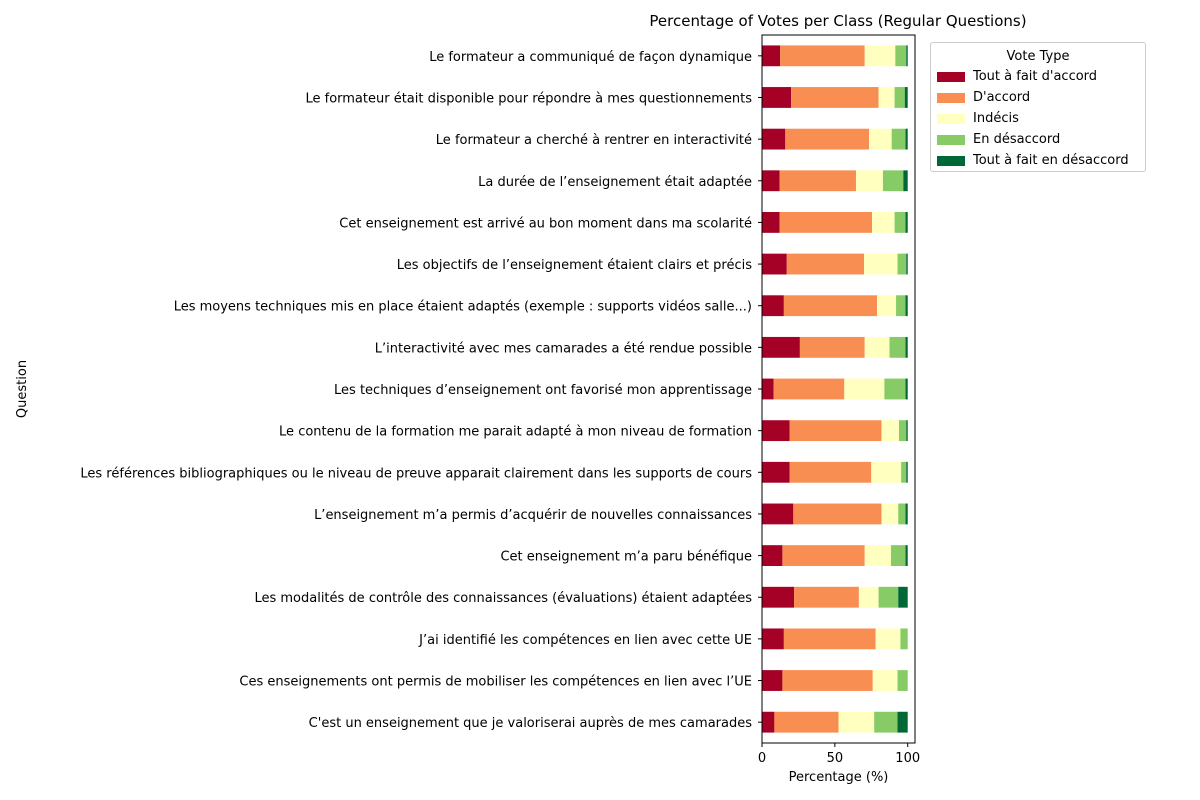  I want to click on x-axis-label: Percentage (%), so click(839, 777).